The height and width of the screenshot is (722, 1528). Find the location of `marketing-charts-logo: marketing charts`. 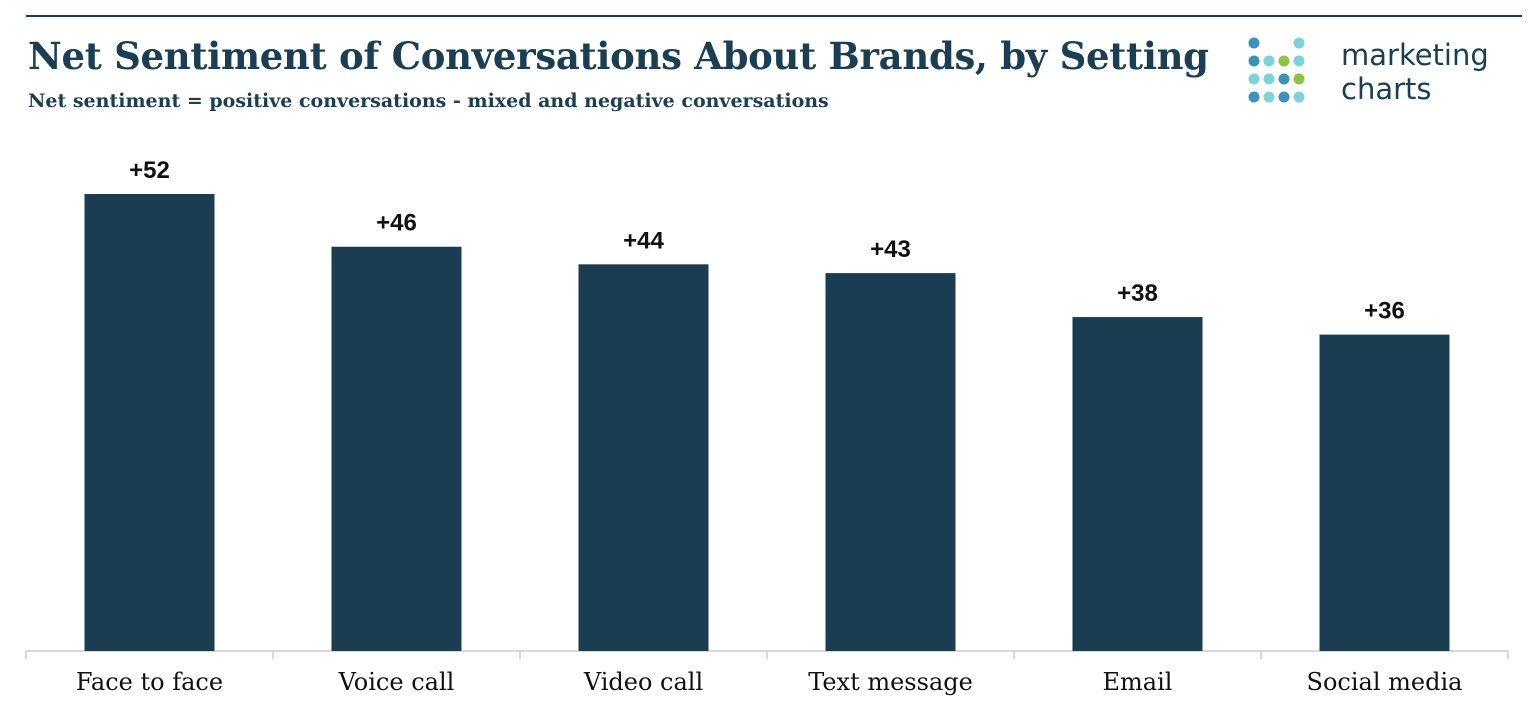

marketing-charts-logo: marketing charts is located at coordinates (1384, 72).